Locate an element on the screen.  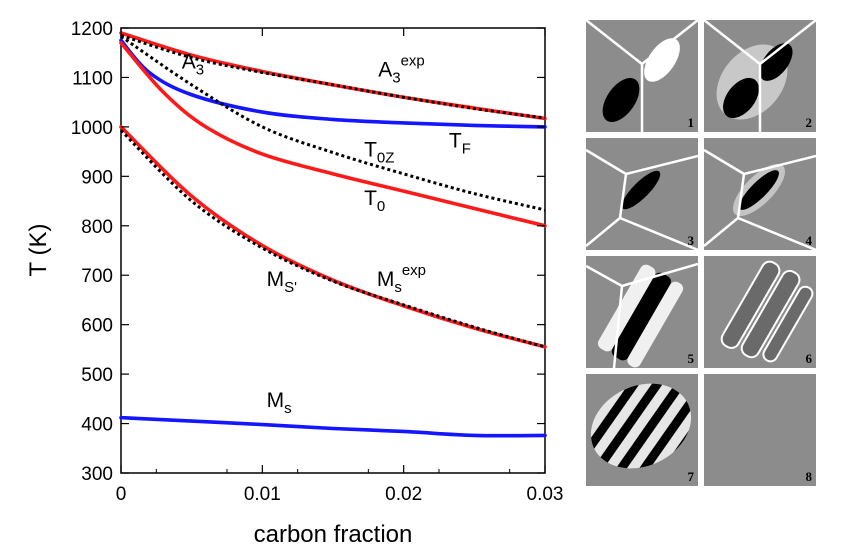
series-line-tf is located at coordinates (333, 83).